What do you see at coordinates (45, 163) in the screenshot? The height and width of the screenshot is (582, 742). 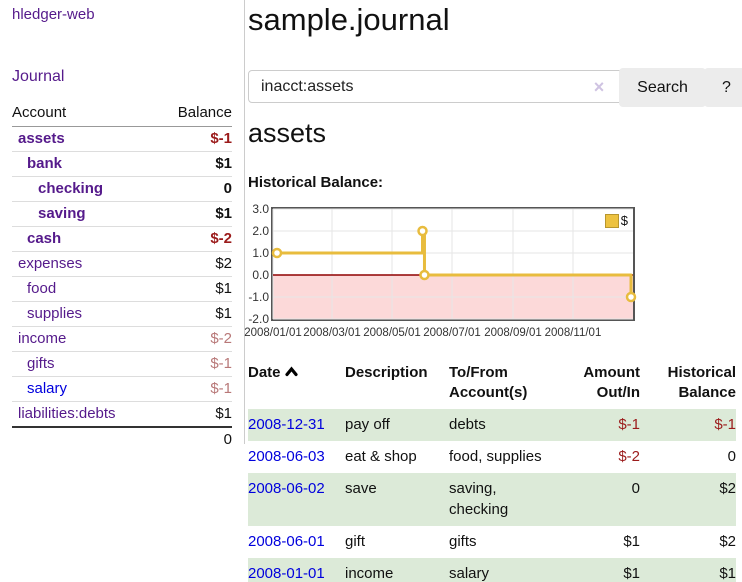 I see `account-link: bank` at bounding box center [45, 163].